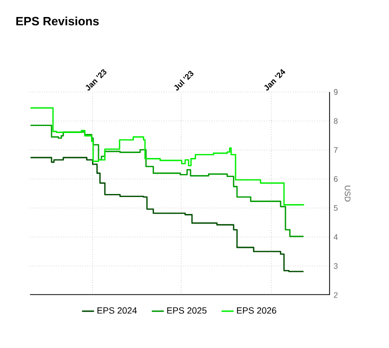 Image resolution: width=389 pixels, height=348 pixels. Describe the element at coordinates (57, 21) in the screenshot. I see `chart-title: EPS Revisions` at that location.